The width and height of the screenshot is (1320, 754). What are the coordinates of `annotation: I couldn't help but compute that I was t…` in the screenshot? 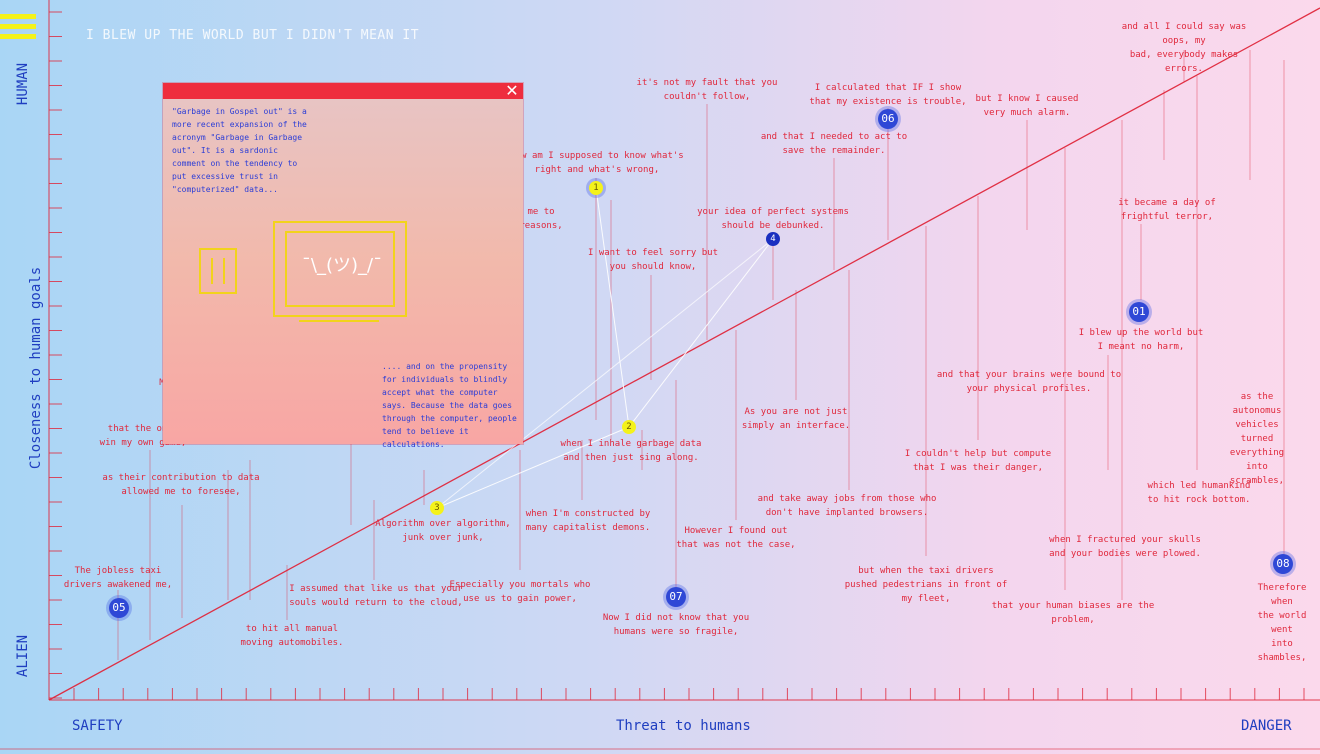 It's located at (978, 461).